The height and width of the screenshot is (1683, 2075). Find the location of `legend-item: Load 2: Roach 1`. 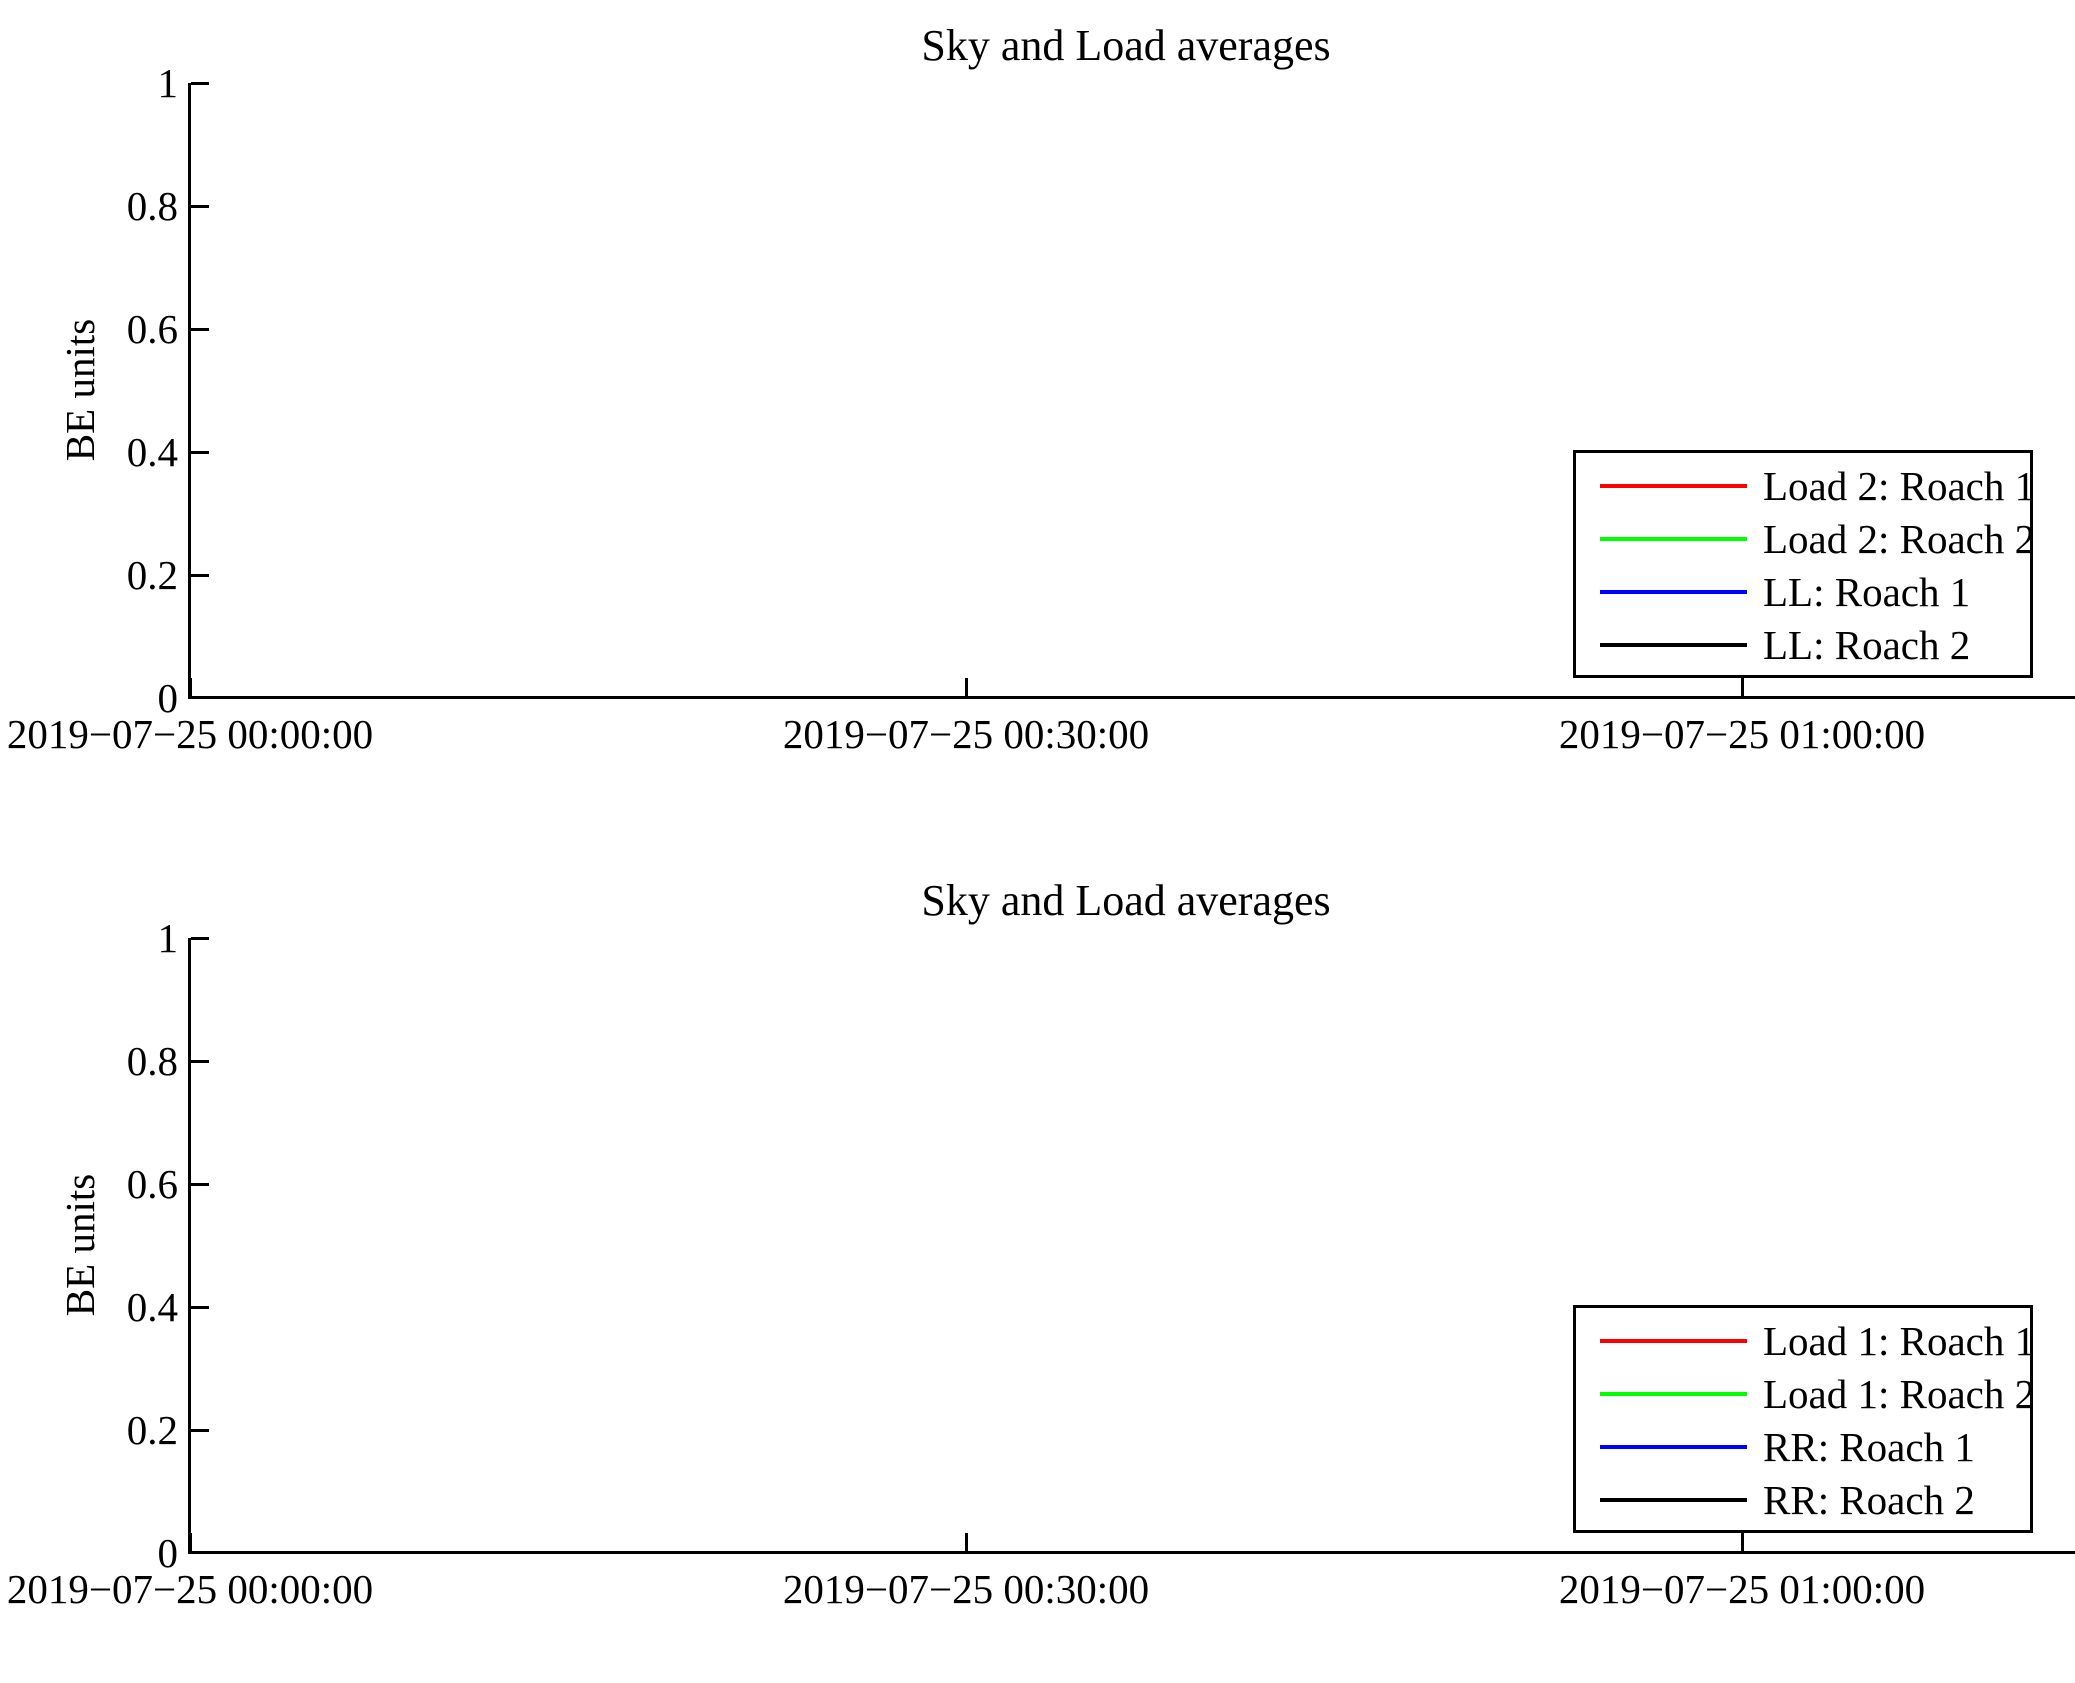

legend-item: Load 2: Roach 1 is located at coordinates (1805, 486).